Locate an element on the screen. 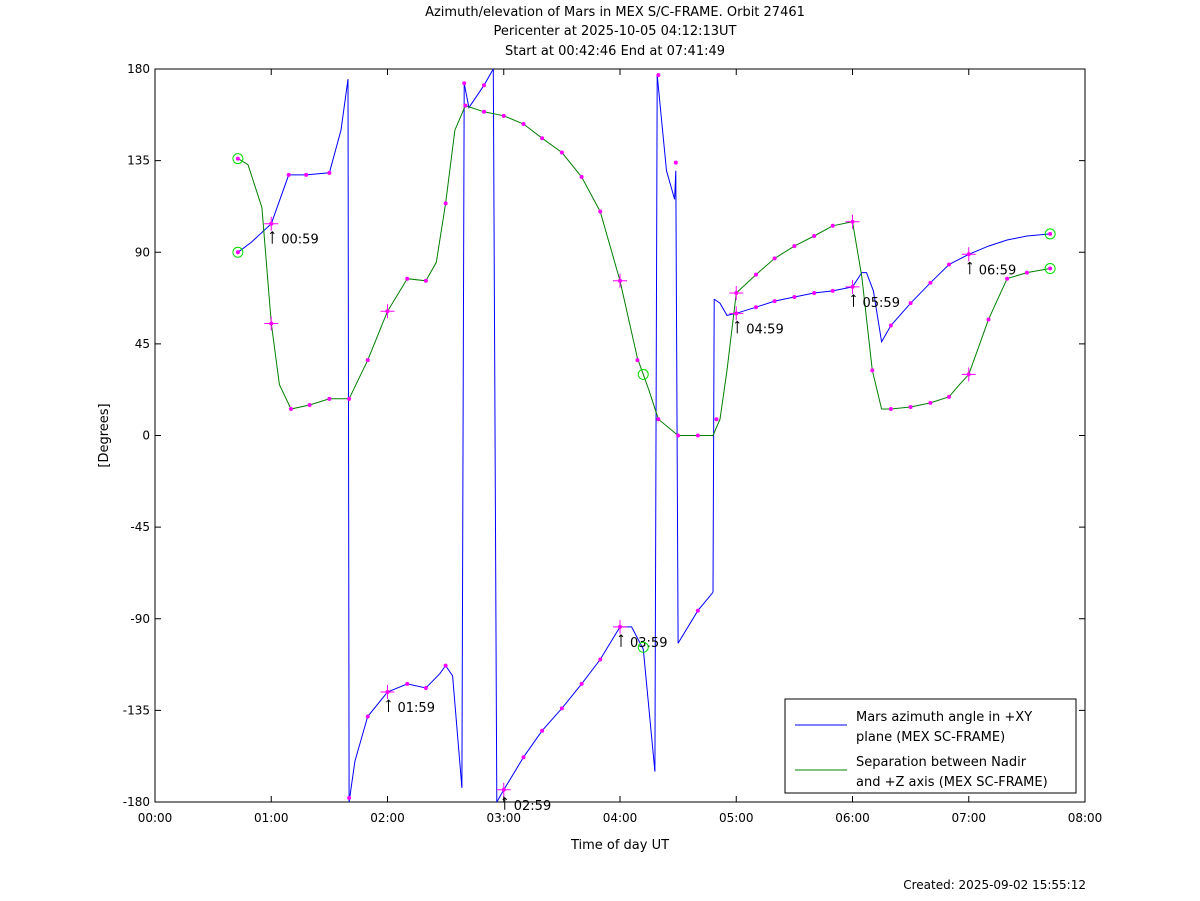 Image resolution: width=1200 pixels, height=901 pixels. hour-mark-label: 04:59 is located at coordinates (764, 329).